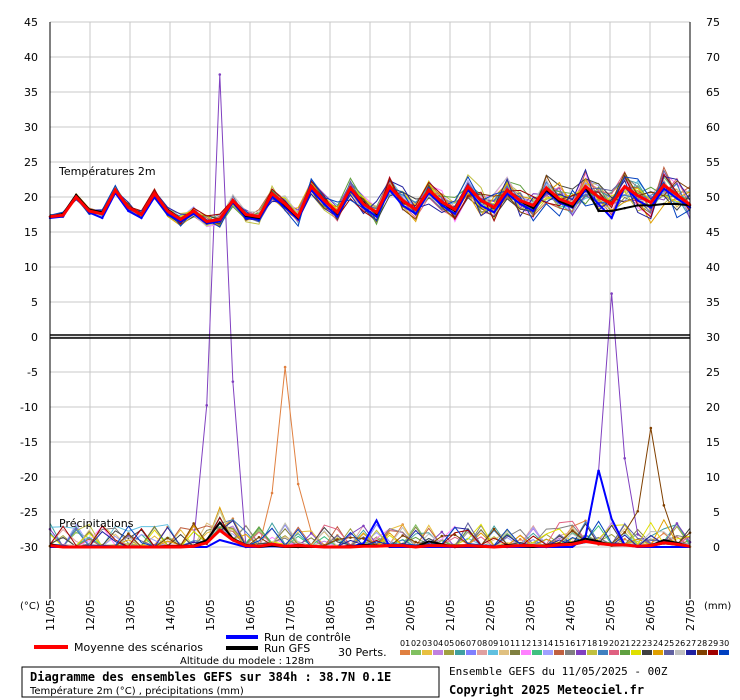 The height and width of the screenshot is (700, 740). Describe the element at coordinates (96, 523) in the screenshot. I see `precip-section-label: Précipitations` at that location.